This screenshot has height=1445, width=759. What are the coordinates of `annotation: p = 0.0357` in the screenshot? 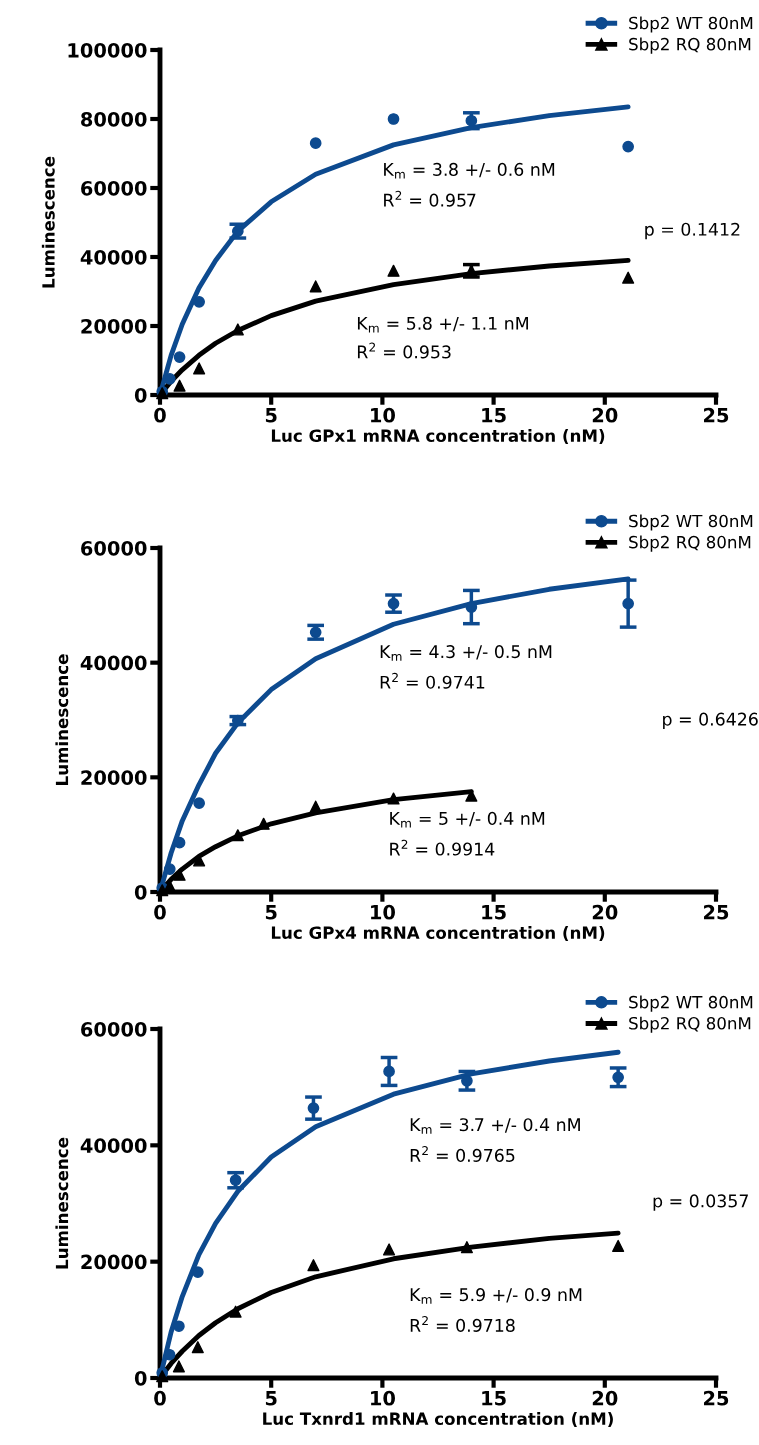 It's located at (700, 1202).